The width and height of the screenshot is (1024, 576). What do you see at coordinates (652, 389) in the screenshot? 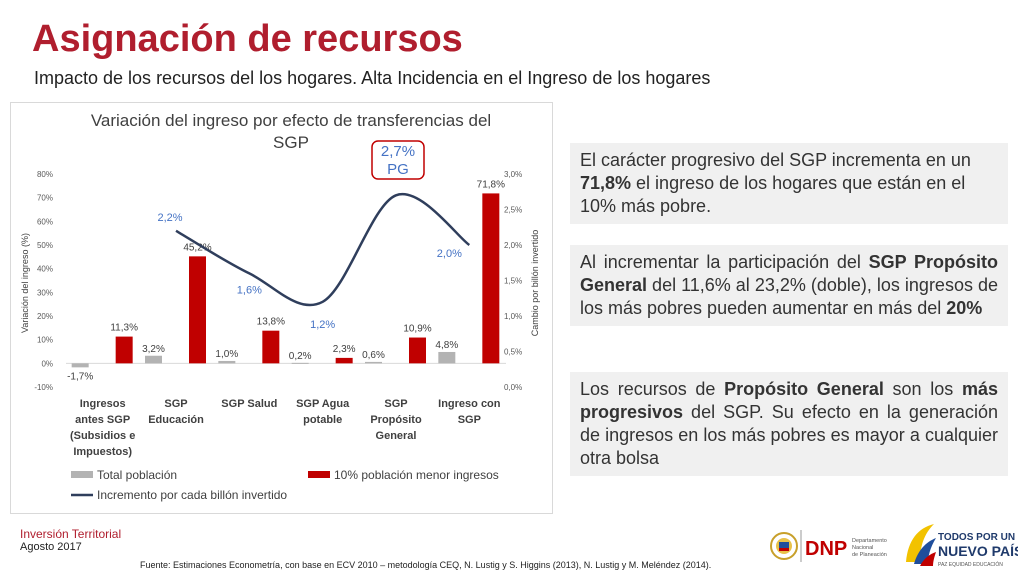
I see `callout-text: Los recursos de` at bounding box center [652, 389].